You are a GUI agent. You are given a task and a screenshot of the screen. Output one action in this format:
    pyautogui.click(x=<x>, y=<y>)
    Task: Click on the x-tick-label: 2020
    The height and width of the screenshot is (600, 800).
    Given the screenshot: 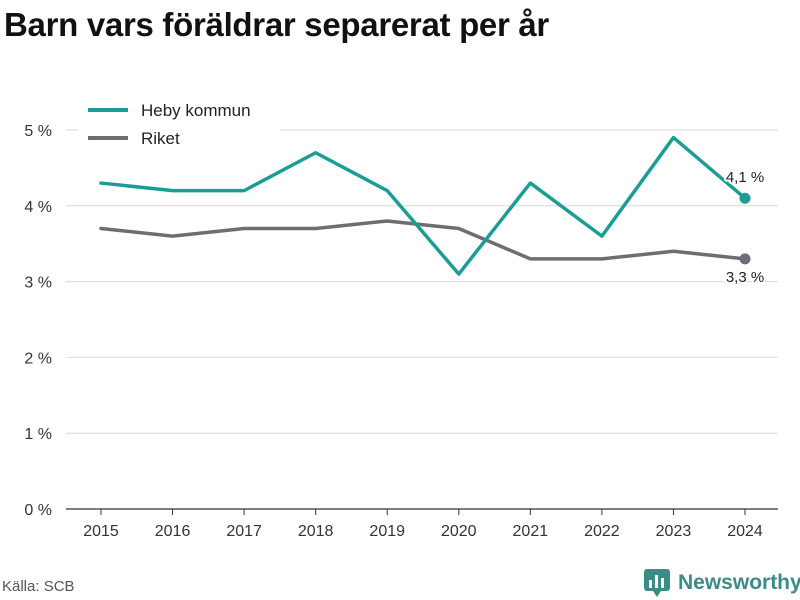 What is the action you would take?
    pyautogui.click(x=459, y=531)
    